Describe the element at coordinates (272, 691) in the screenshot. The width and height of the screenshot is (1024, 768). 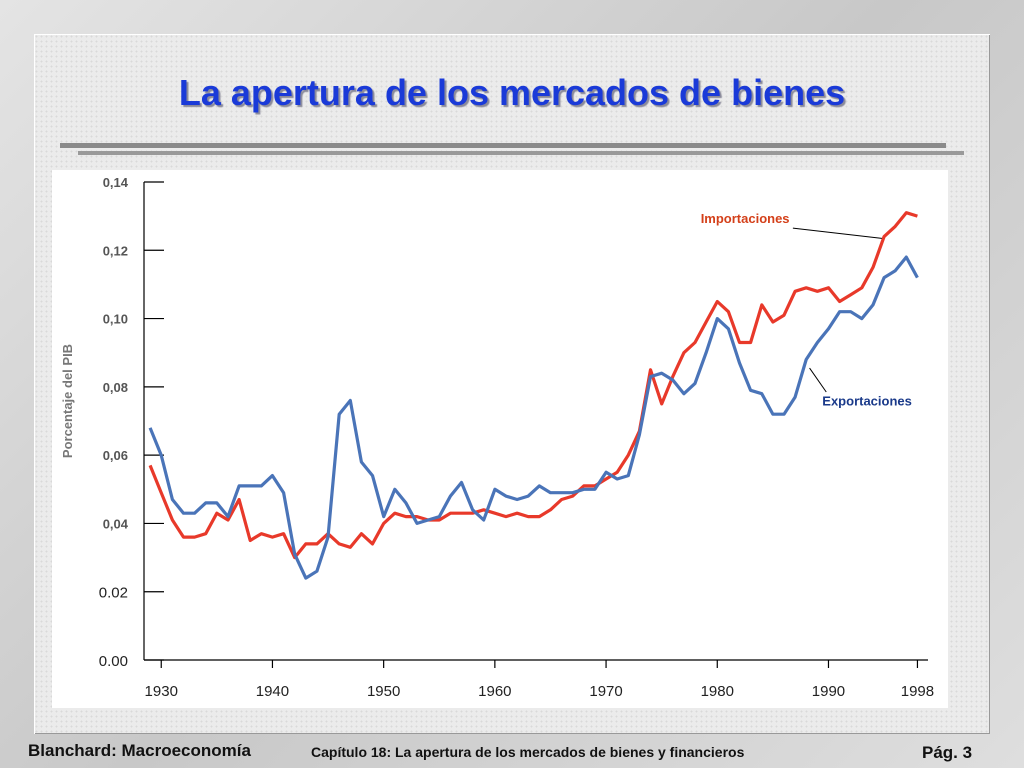
I see `x-tick-label: 1940` at that location.